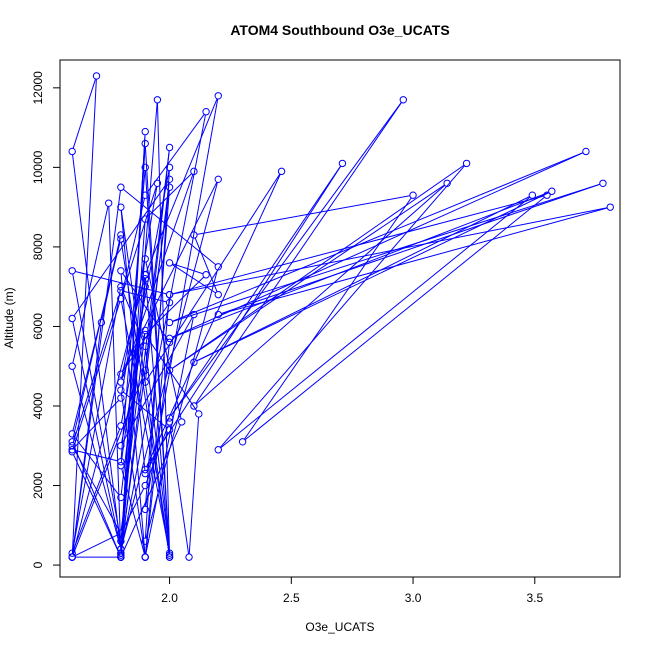 The width and height of the screenshot is (650, 650). Describe the element at coordinates (38, 246) in the screenshot. I see `y-tick-label: 8000` at that location.